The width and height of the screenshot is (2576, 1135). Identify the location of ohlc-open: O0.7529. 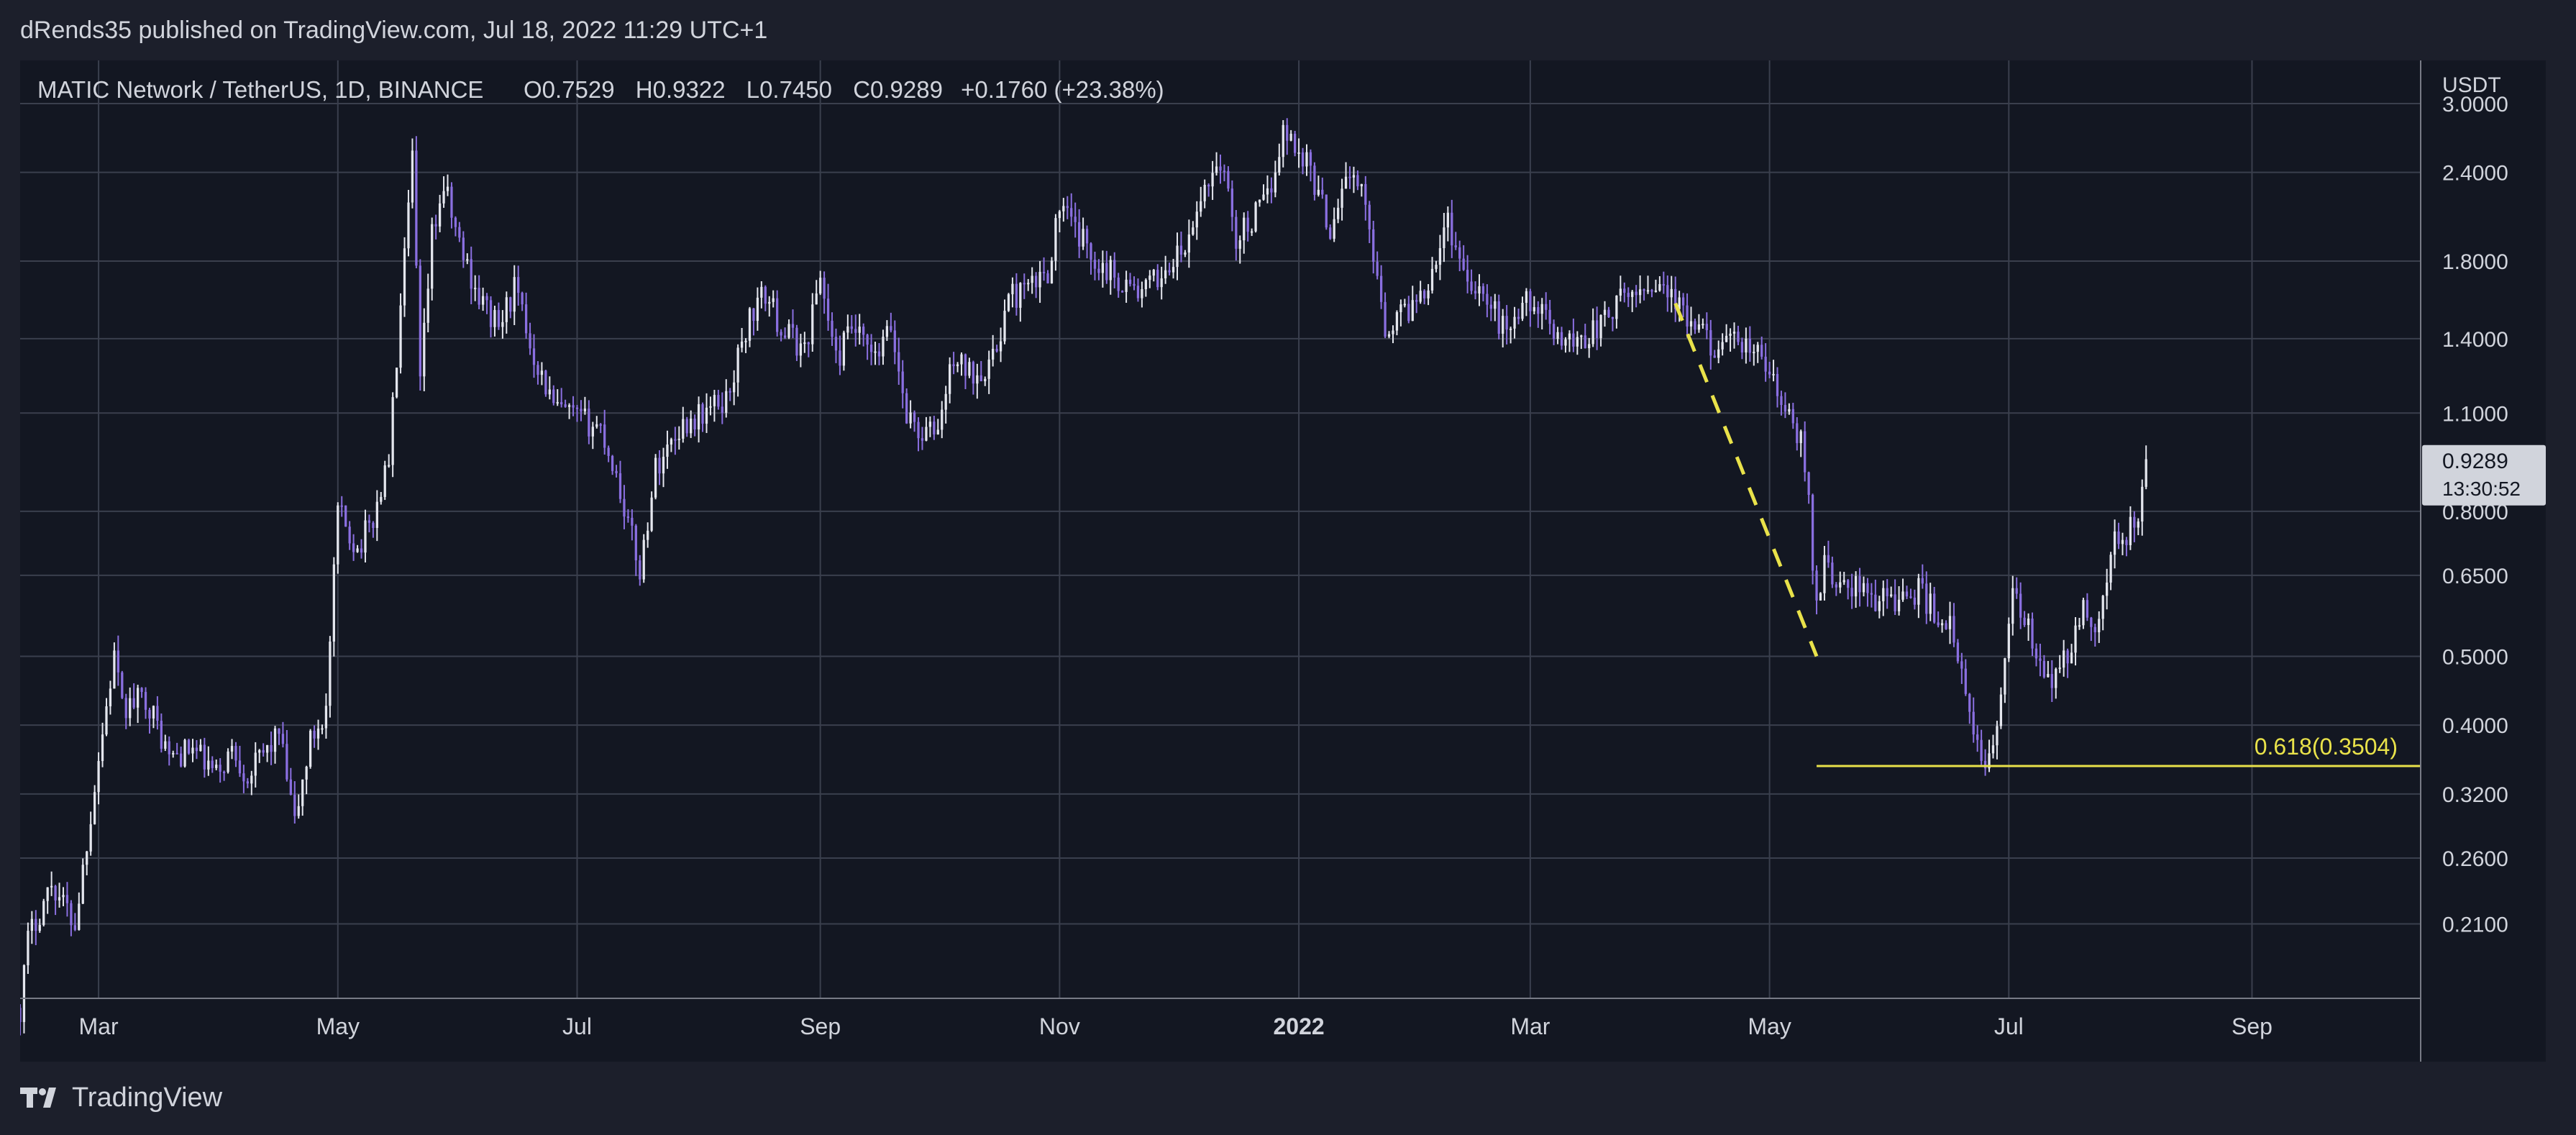
(569, 89).